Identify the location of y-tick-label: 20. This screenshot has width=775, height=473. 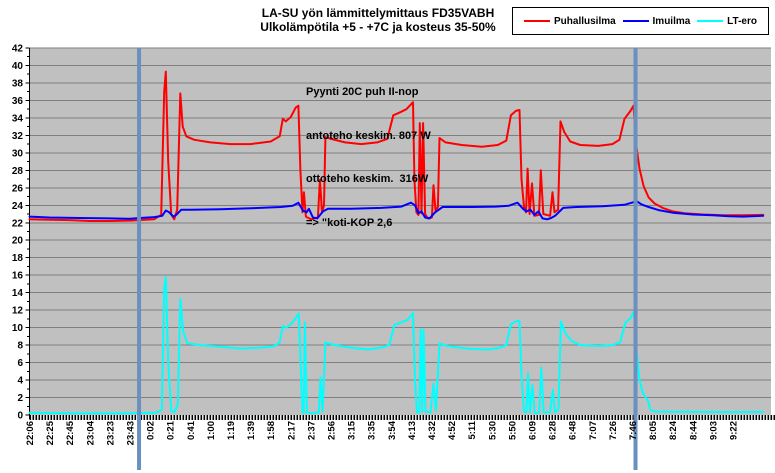
(18, 241).